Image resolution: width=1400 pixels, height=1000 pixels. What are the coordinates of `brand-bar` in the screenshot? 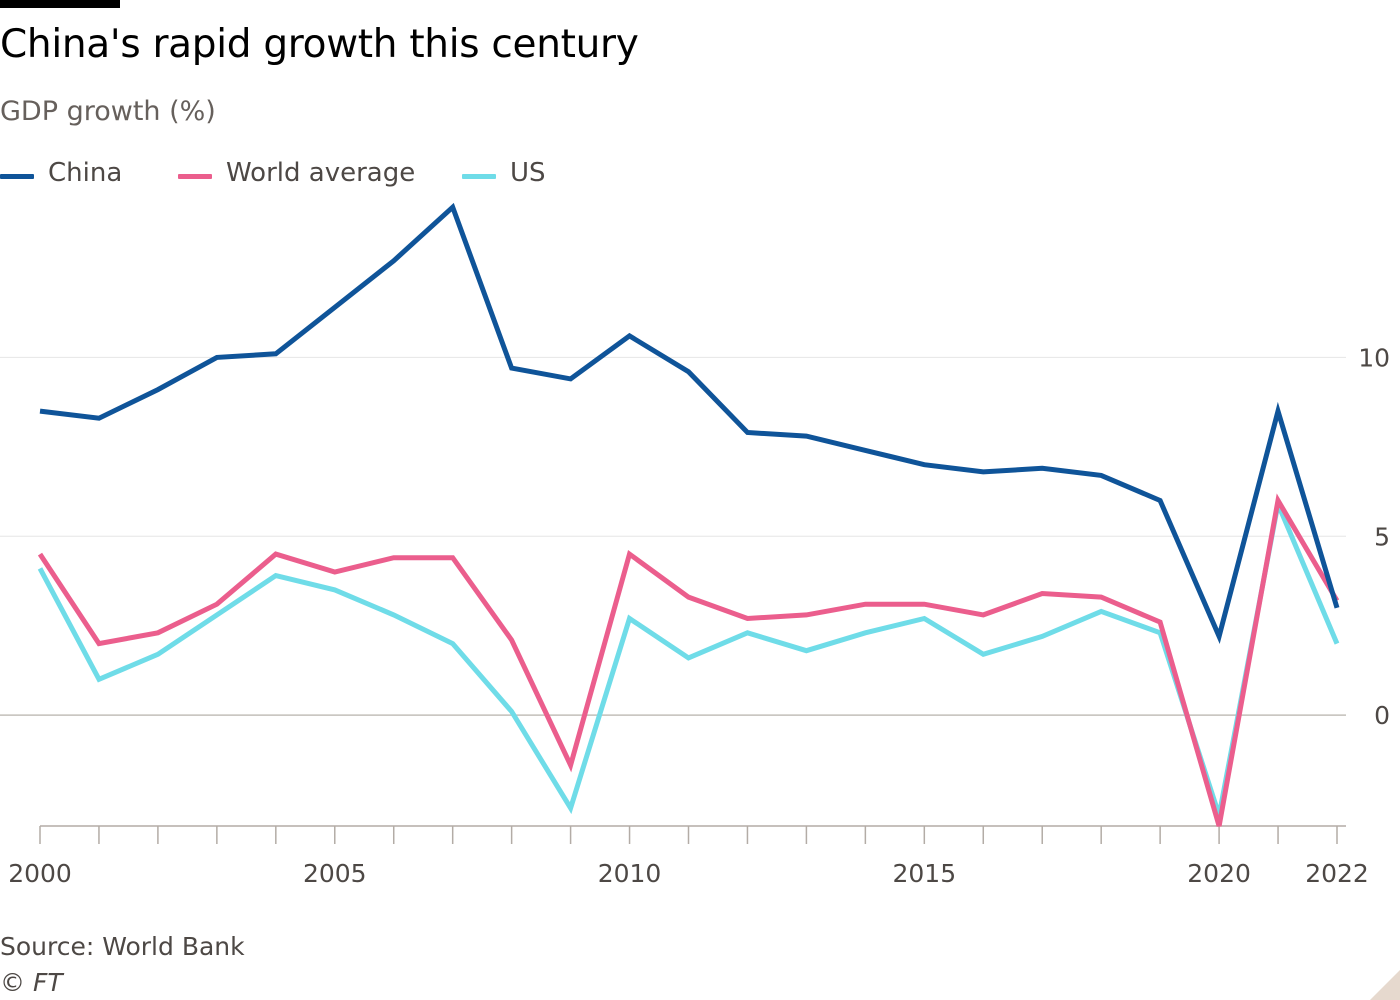 It's located at (60, 4).